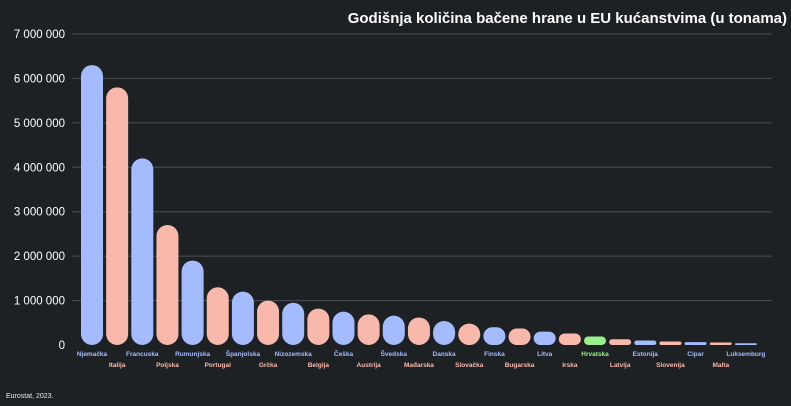 The height and width of the screenshot is (406, 791). I want to click on x-tick-label: Danska, so click(445, 354).